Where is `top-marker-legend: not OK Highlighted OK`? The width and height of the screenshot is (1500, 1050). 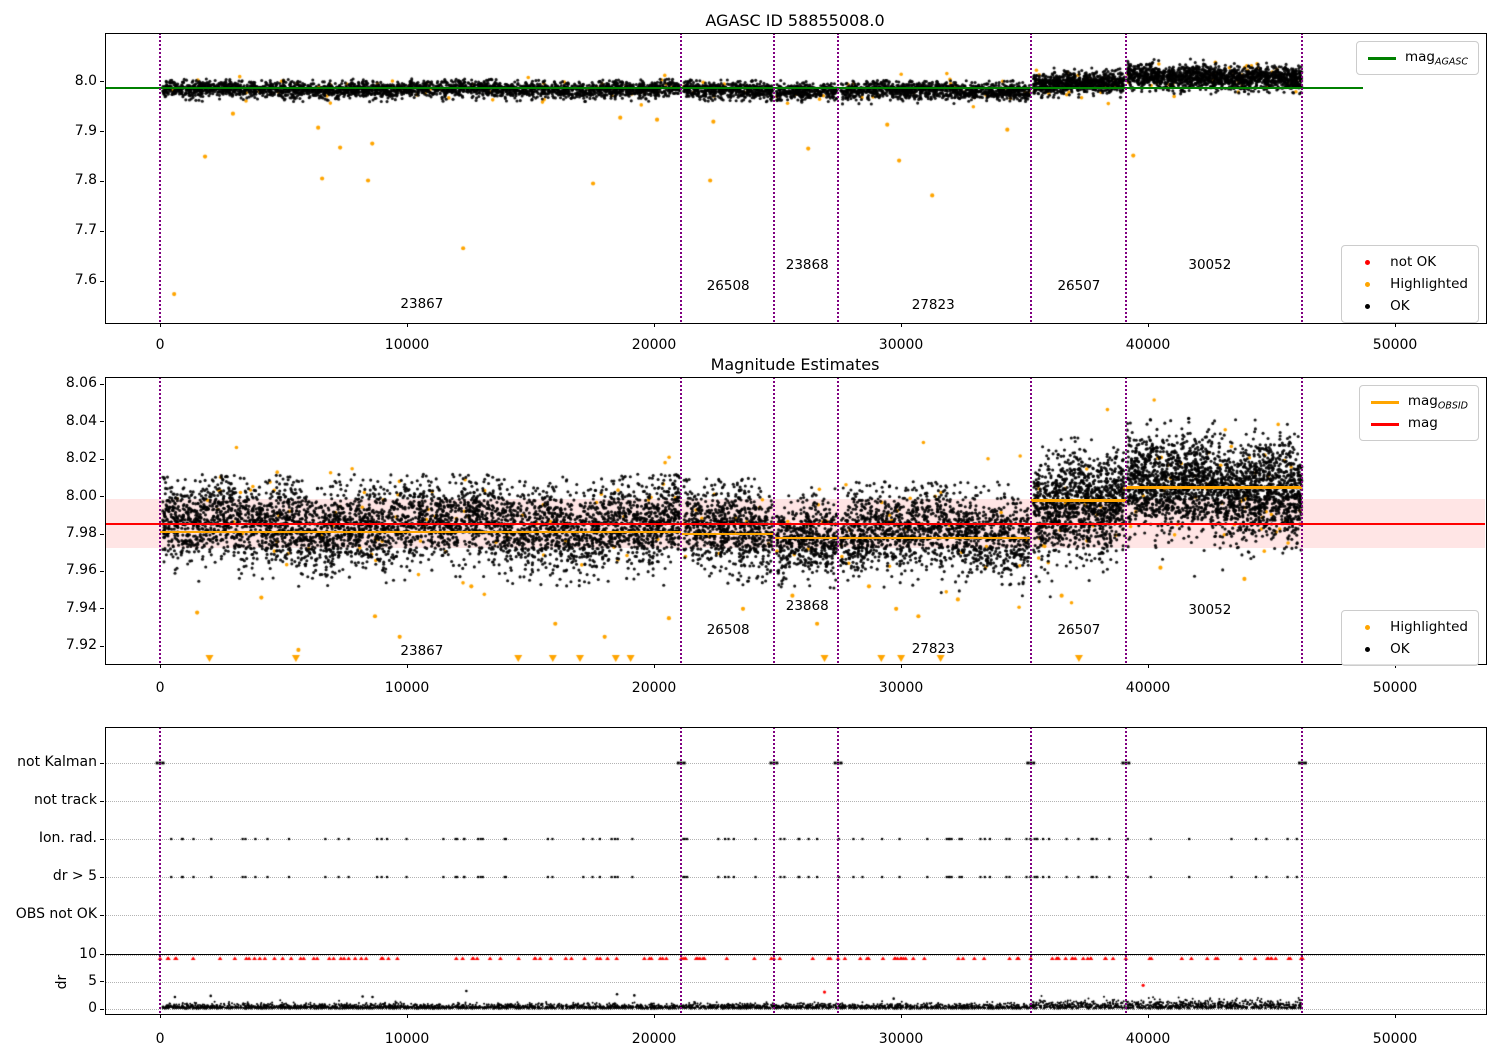 top-marker-legend: not OK Highlighted OK is located at coordinates (1410, 284).